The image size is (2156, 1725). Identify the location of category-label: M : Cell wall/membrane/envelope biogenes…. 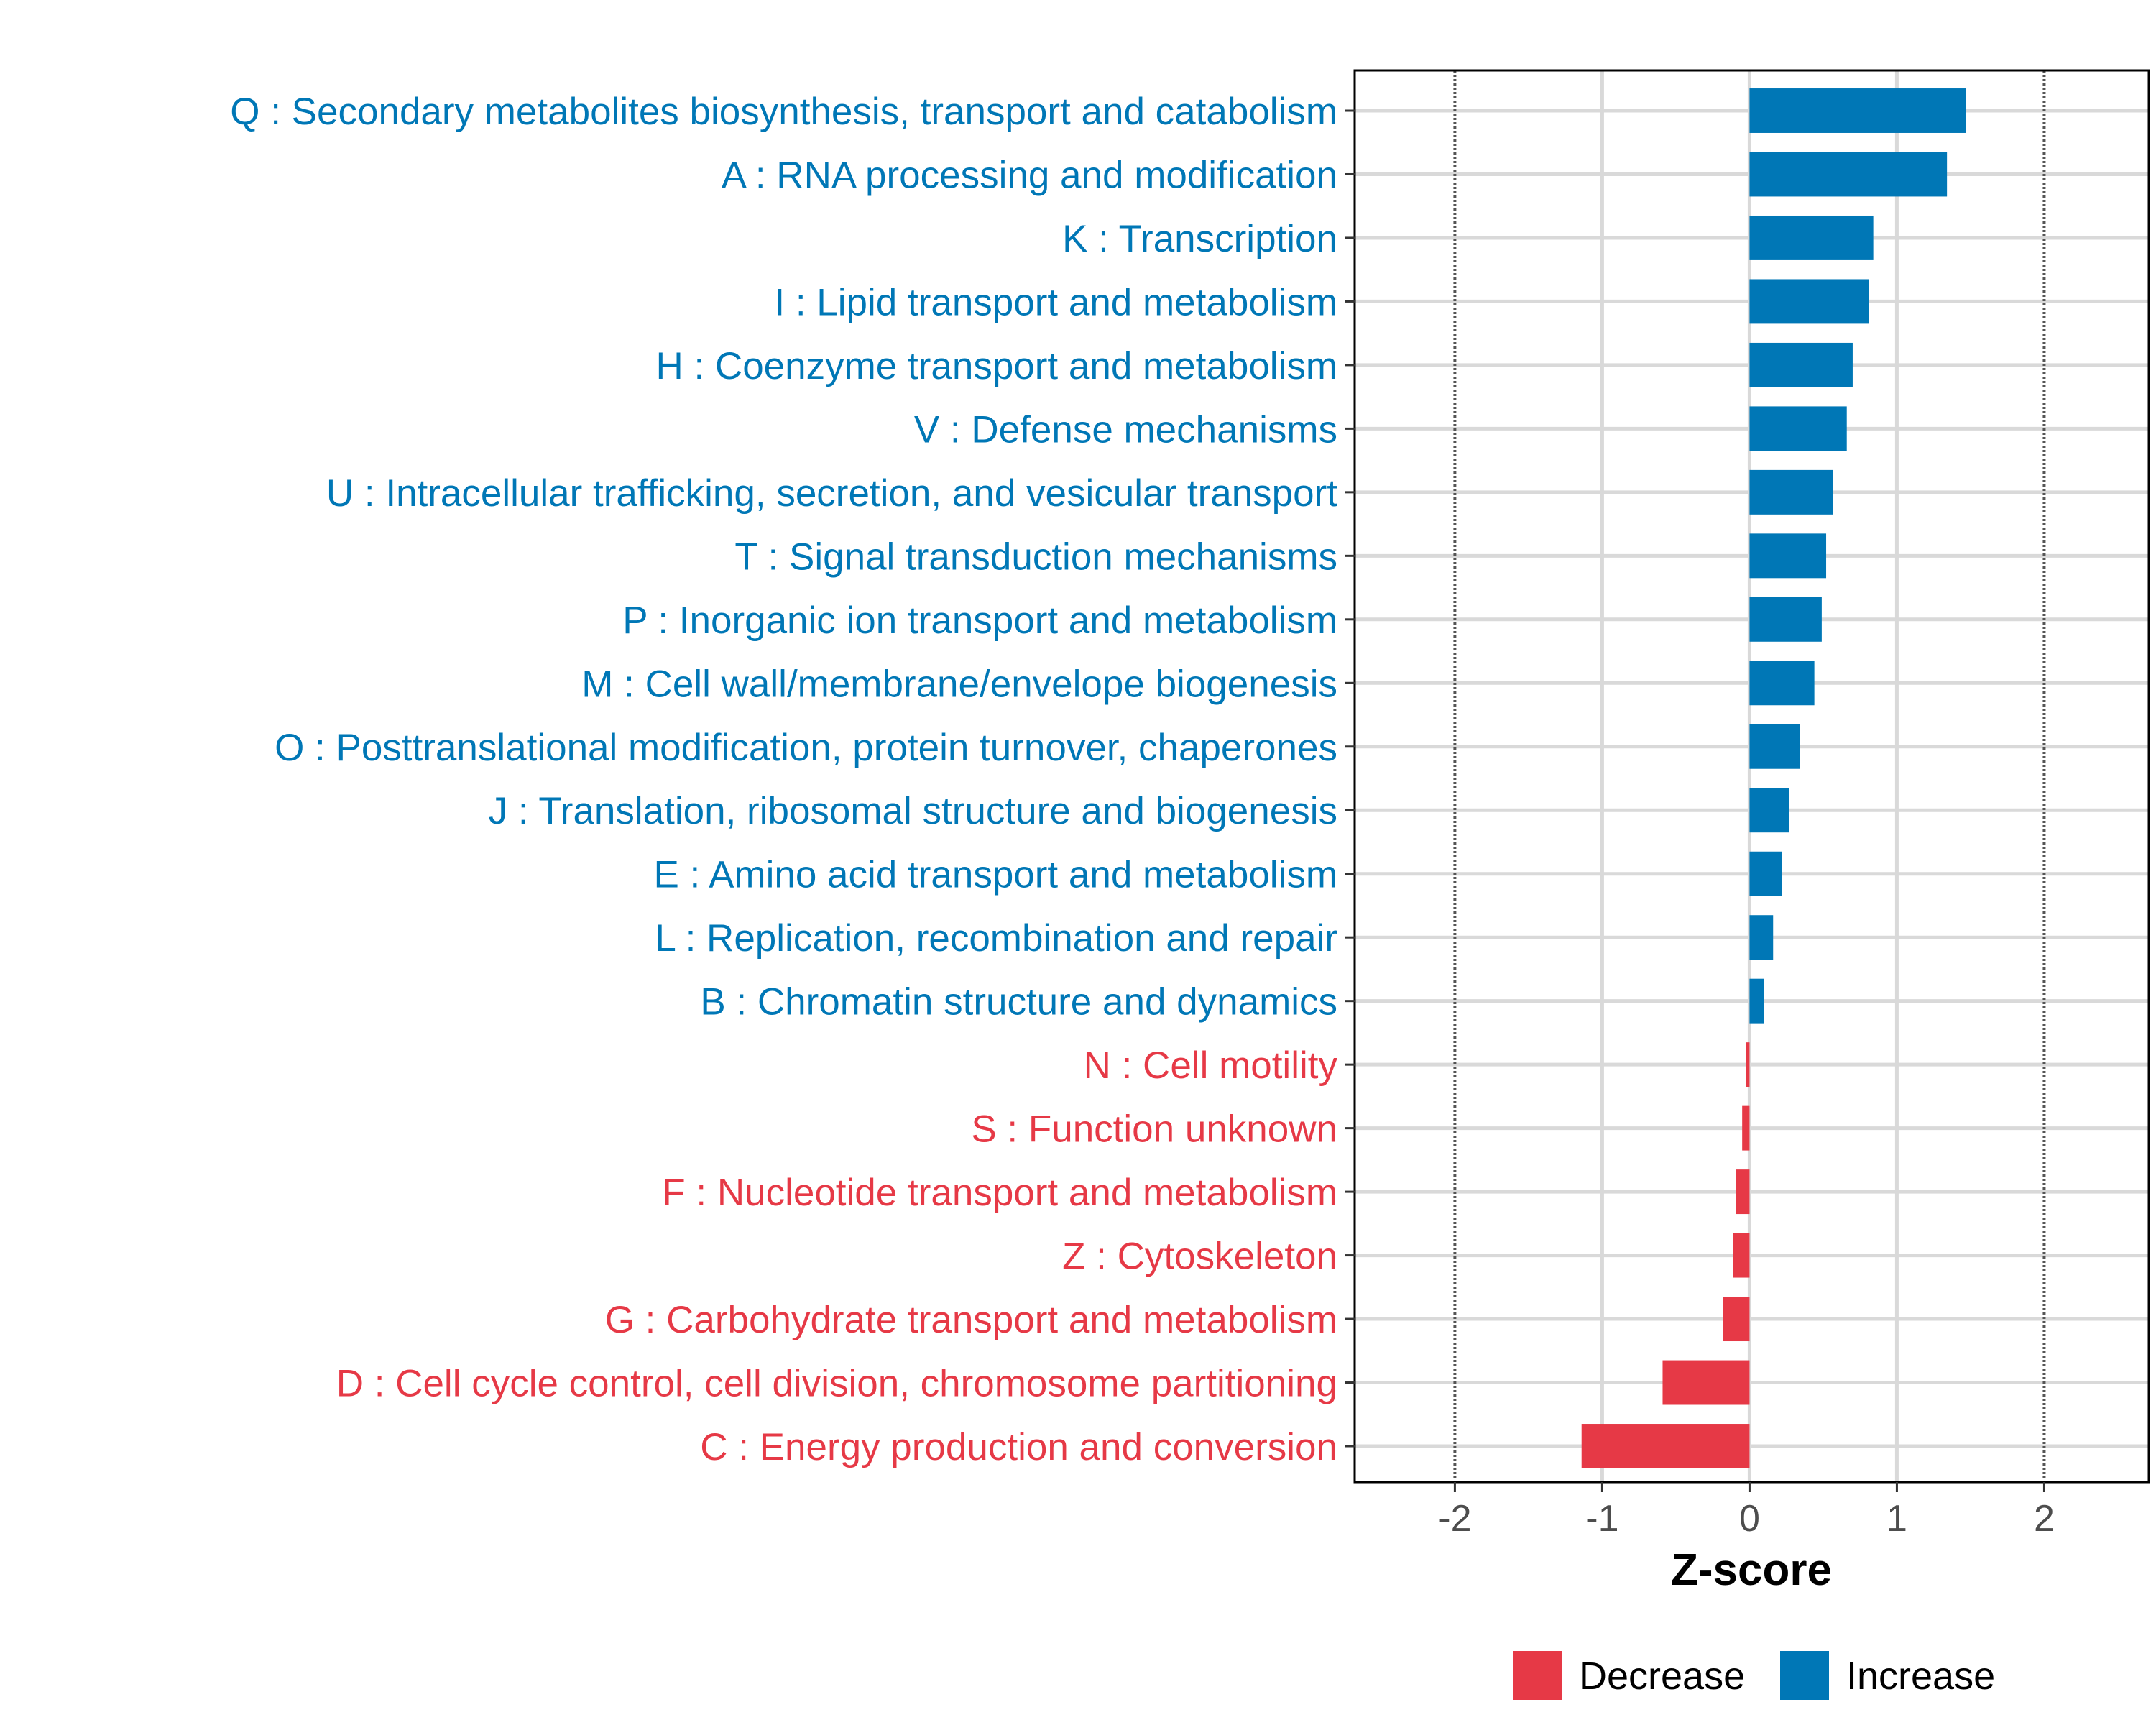
(959, 684).